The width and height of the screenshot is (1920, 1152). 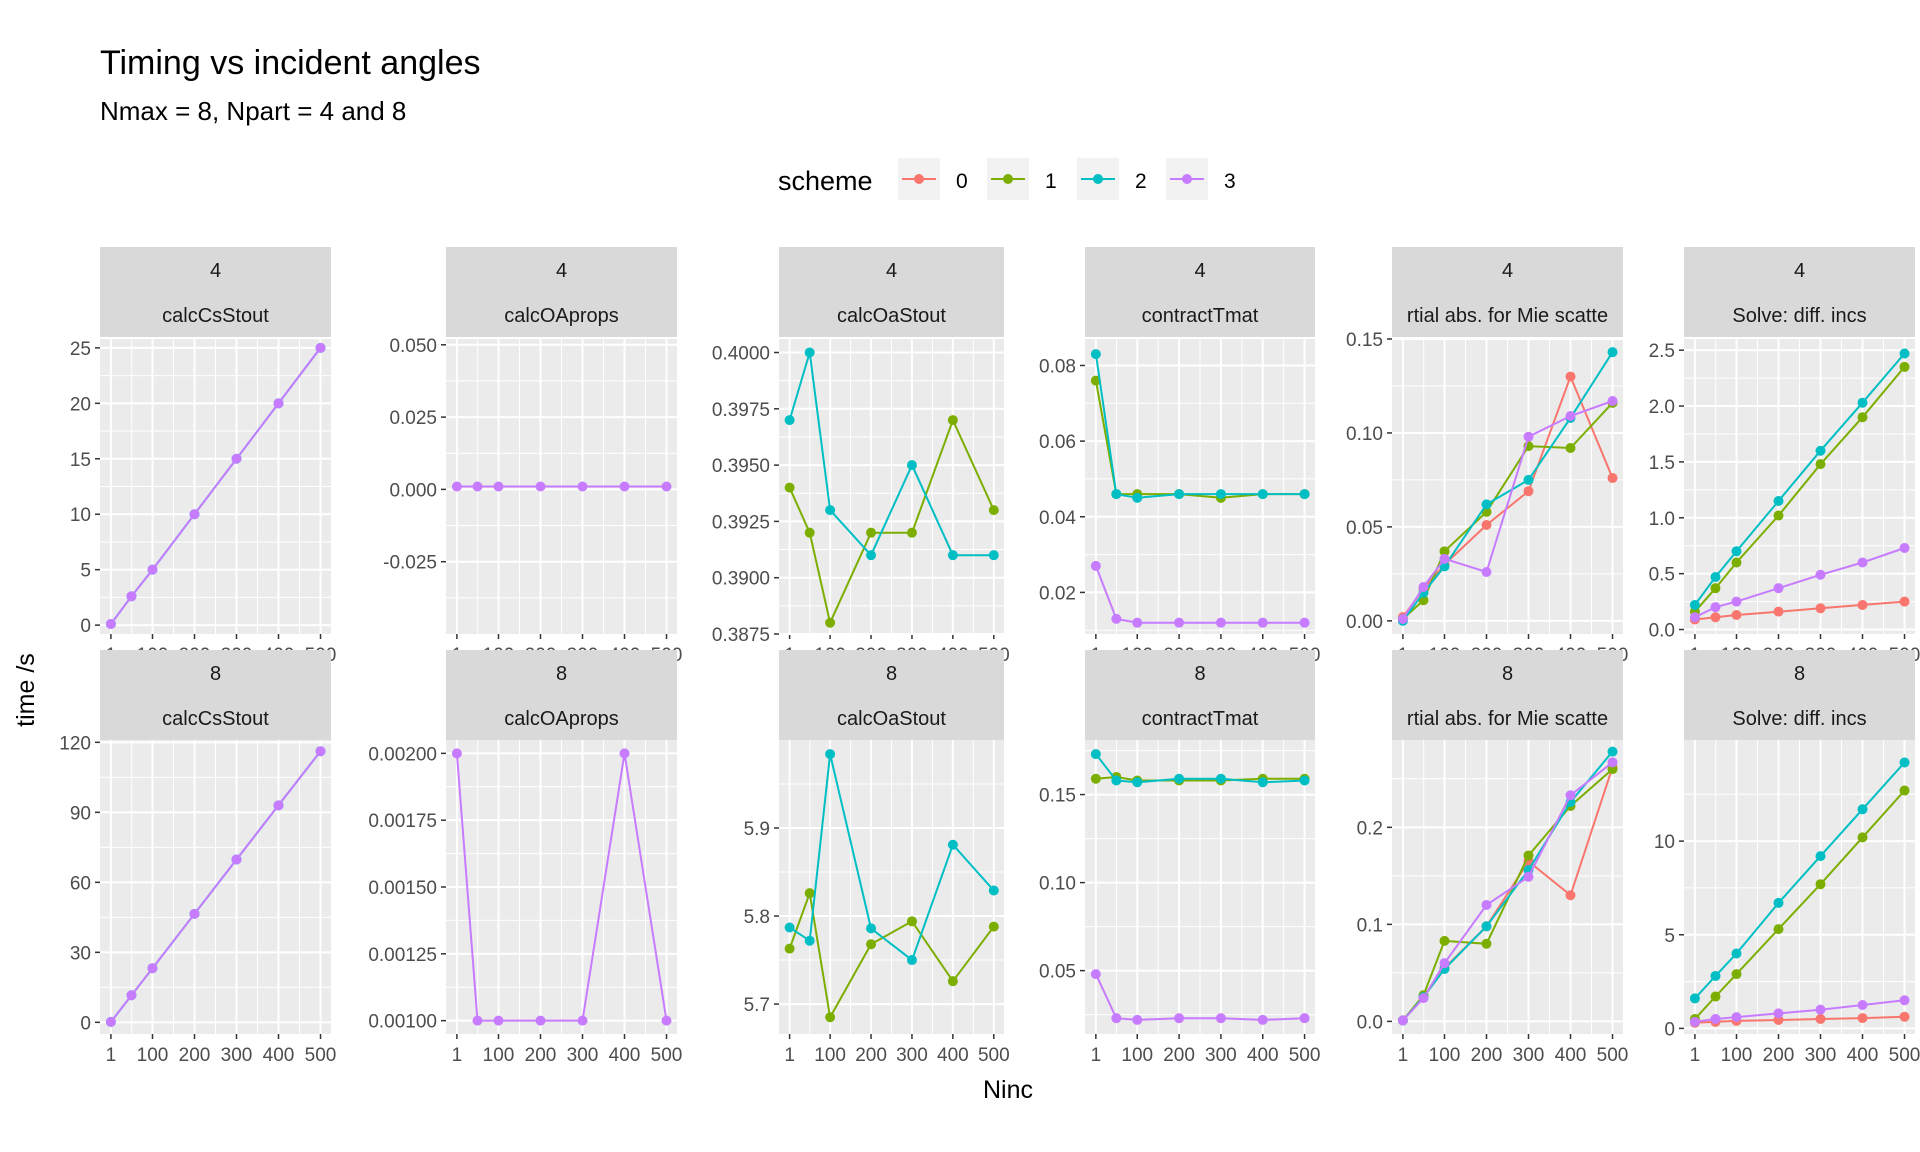 I want to click on legend-label: 3, so click(x=1230, y=181).